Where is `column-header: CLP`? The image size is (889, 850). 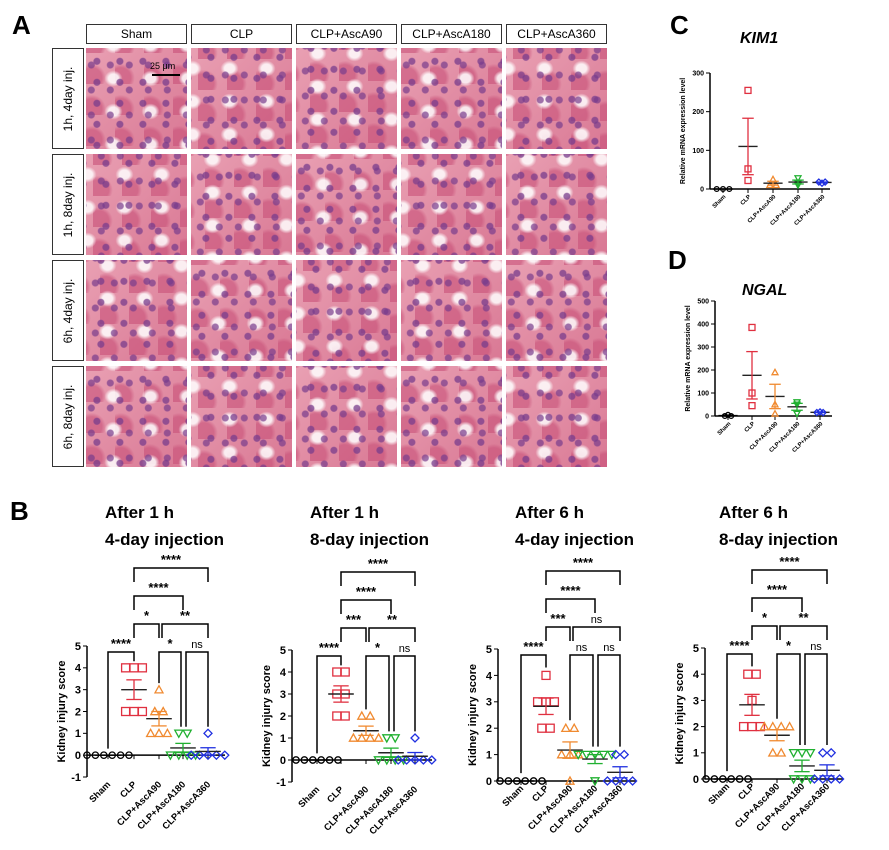 column-header: CLP is located at coordinates (241, 34).